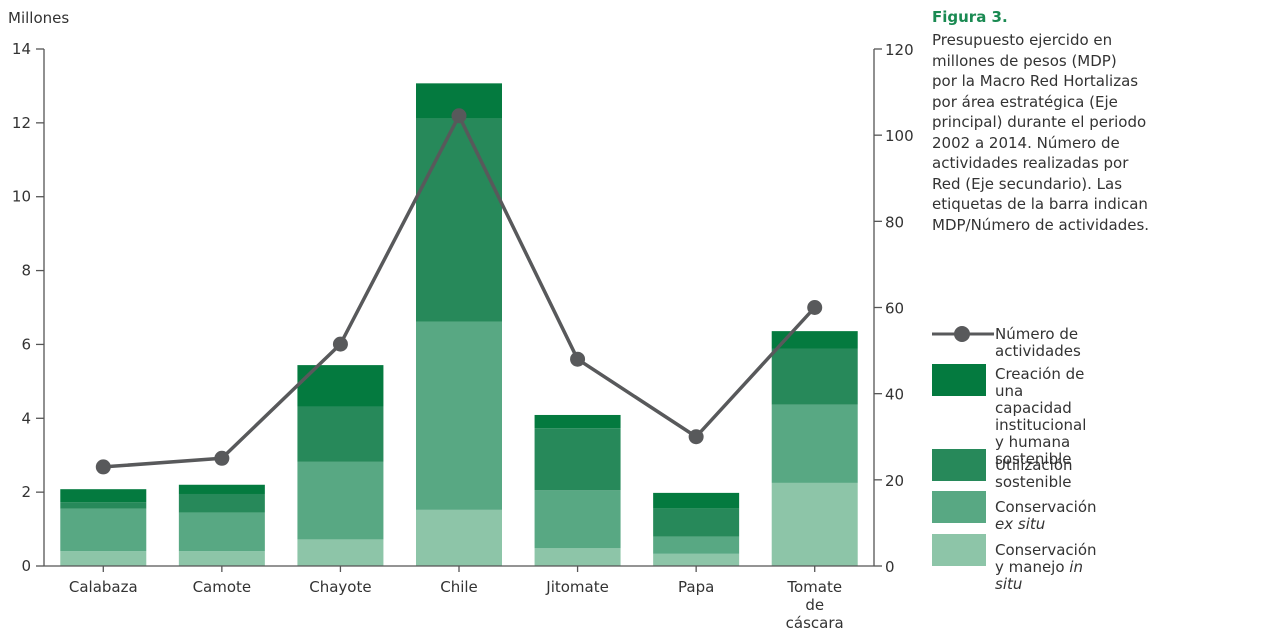 This screenshot has height=636, width=1276. Describe the element at coordinates (26, 271) in the screenshot. I see `y-tick-label: 8` at that location.